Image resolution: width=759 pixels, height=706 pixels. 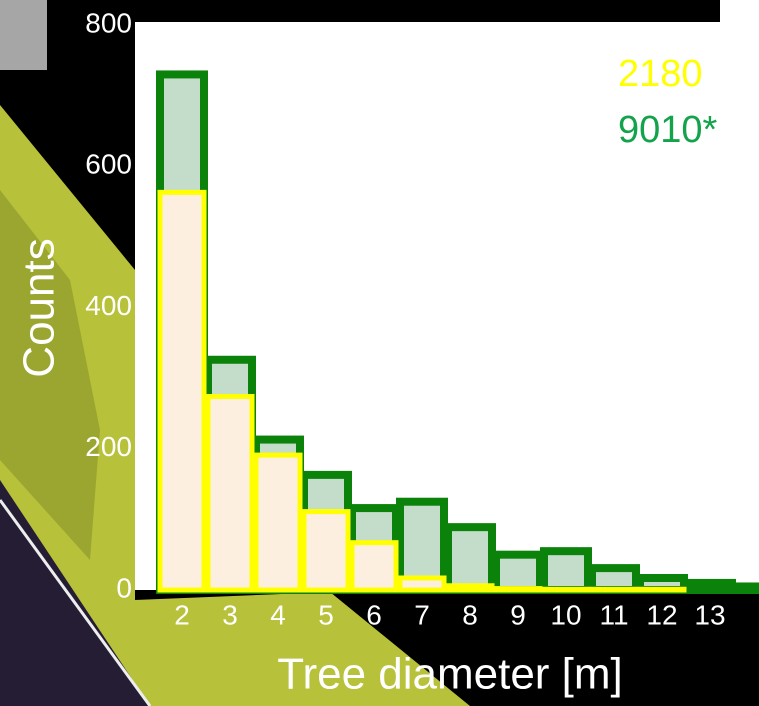 What do you see at coordinates (230, 614) in the screenshot?
I see `x-tick-label: 3` at bounding box center [230, 614].